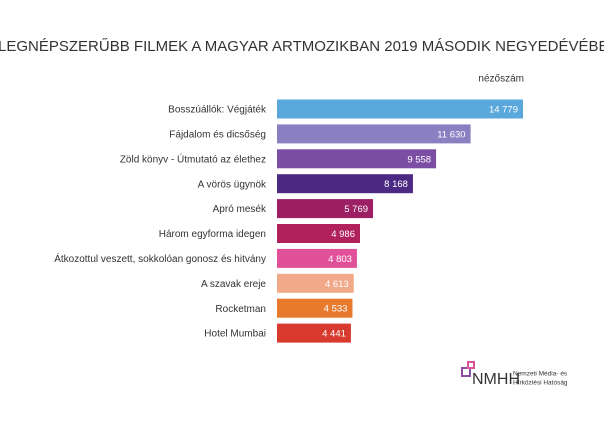 This screenshot has height=428, width=604. Describe the element at coordinates (356, 209) in the screenshot. I see `value-label: 5 769` at that location.